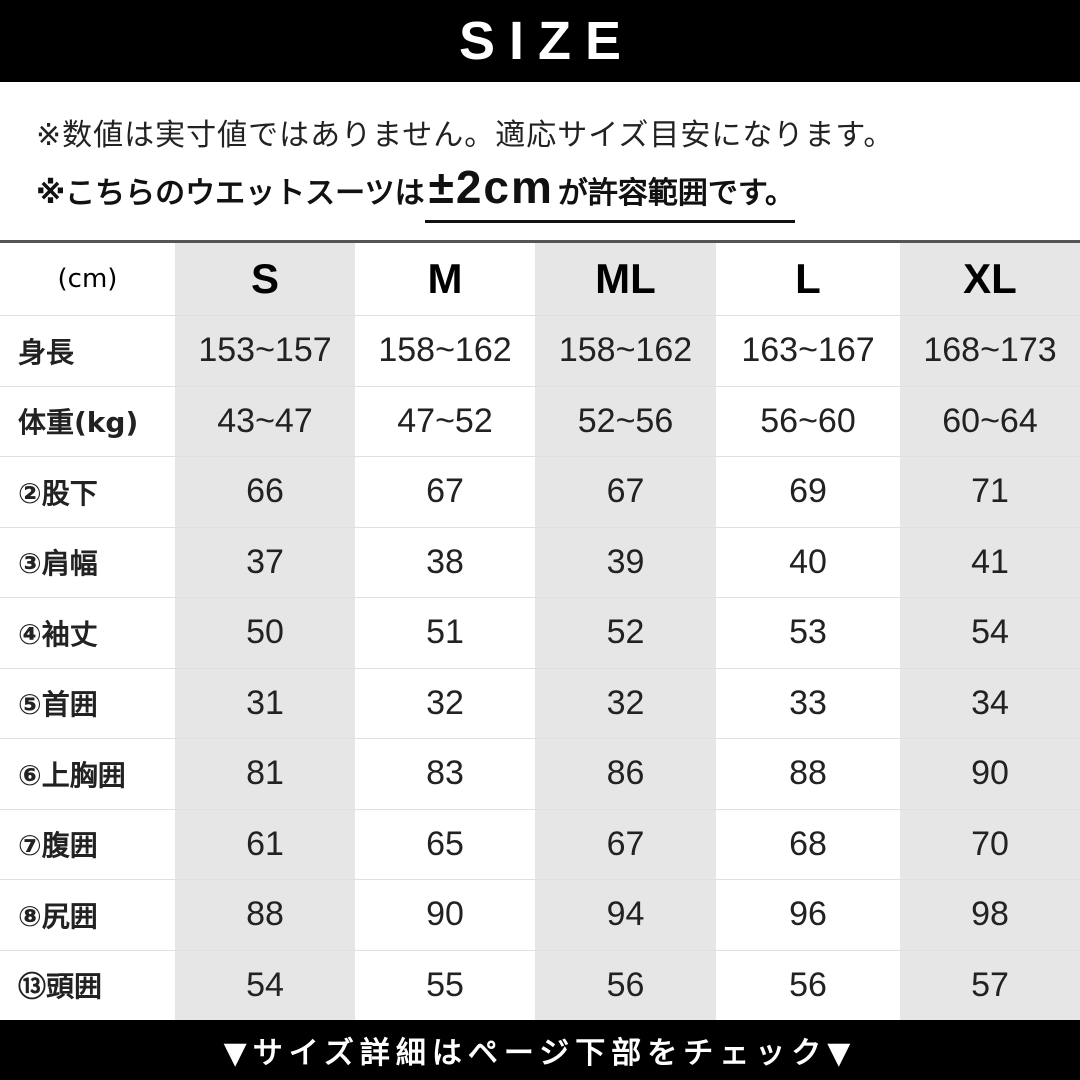 Image resolution: width=1080 pixels, height=1080 pixels. What do you see at coordinates (445, 420) in the screenshot?
I see `measurement-value: 47~52` at bounding box center [445, 420].